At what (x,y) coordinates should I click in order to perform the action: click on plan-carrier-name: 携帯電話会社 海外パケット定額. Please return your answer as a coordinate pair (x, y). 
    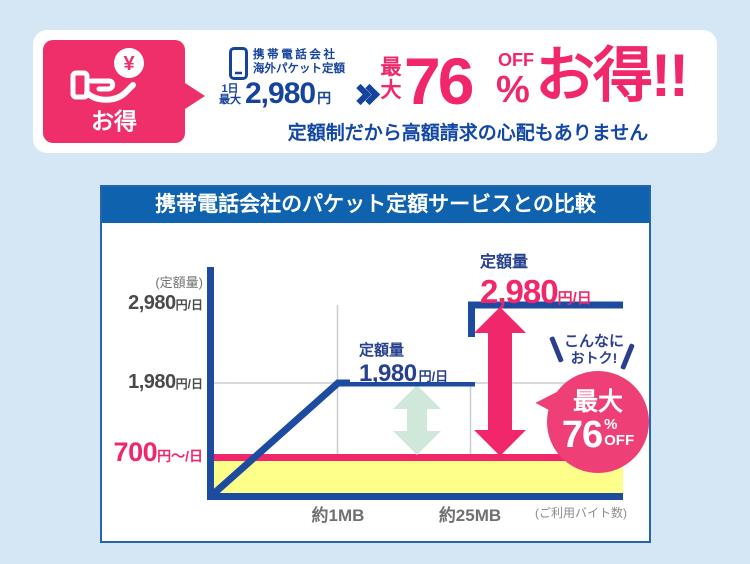
    Looking at the image, I should click on (299, 62).